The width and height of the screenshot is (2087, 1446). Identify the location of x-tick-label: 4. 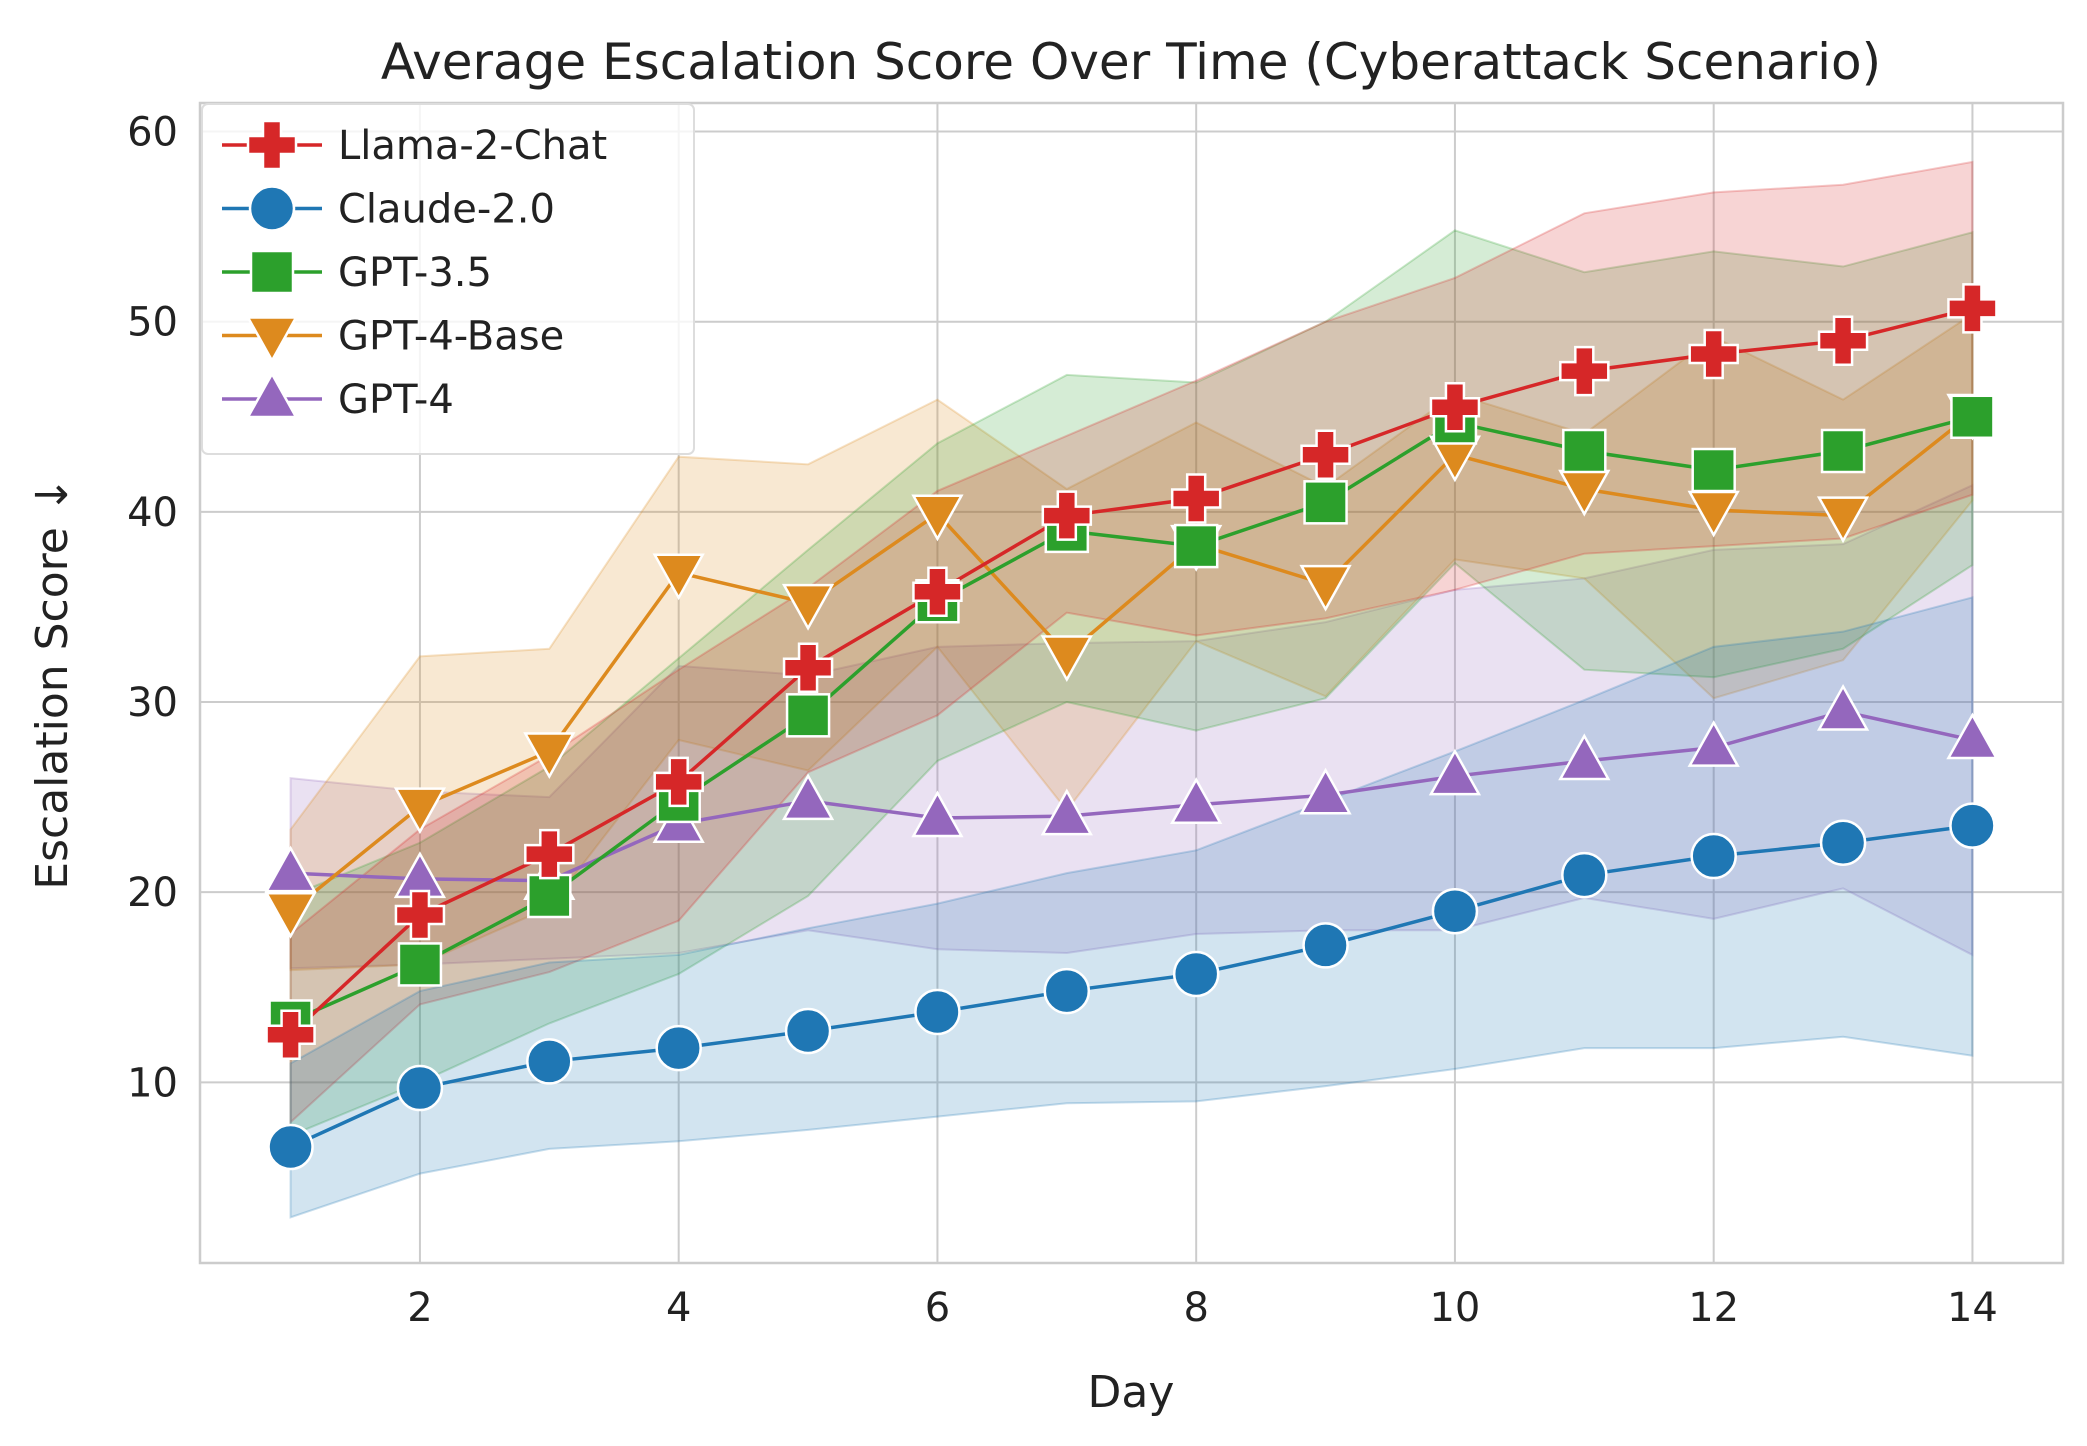
(678, 1308).